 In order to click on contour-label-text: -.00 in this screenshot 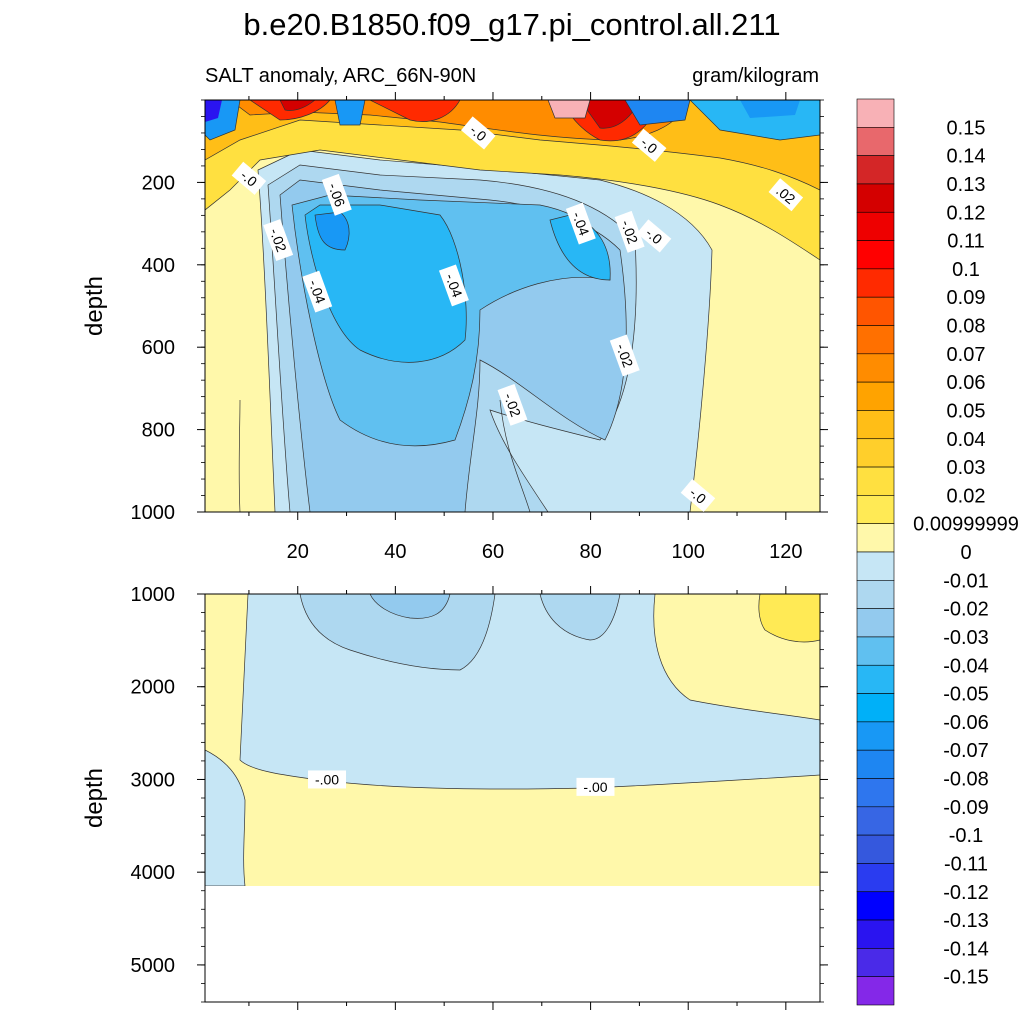, I will do `click(595, 787)`.